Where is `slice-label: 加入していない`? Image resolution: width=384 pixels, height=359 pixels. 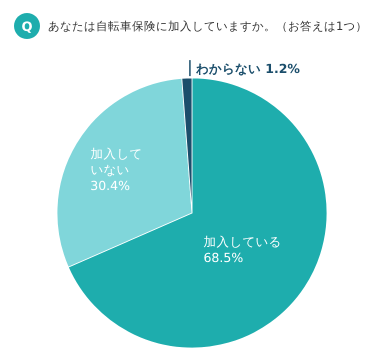
slice-label: 加入していない is located at coordinates (116, 161).